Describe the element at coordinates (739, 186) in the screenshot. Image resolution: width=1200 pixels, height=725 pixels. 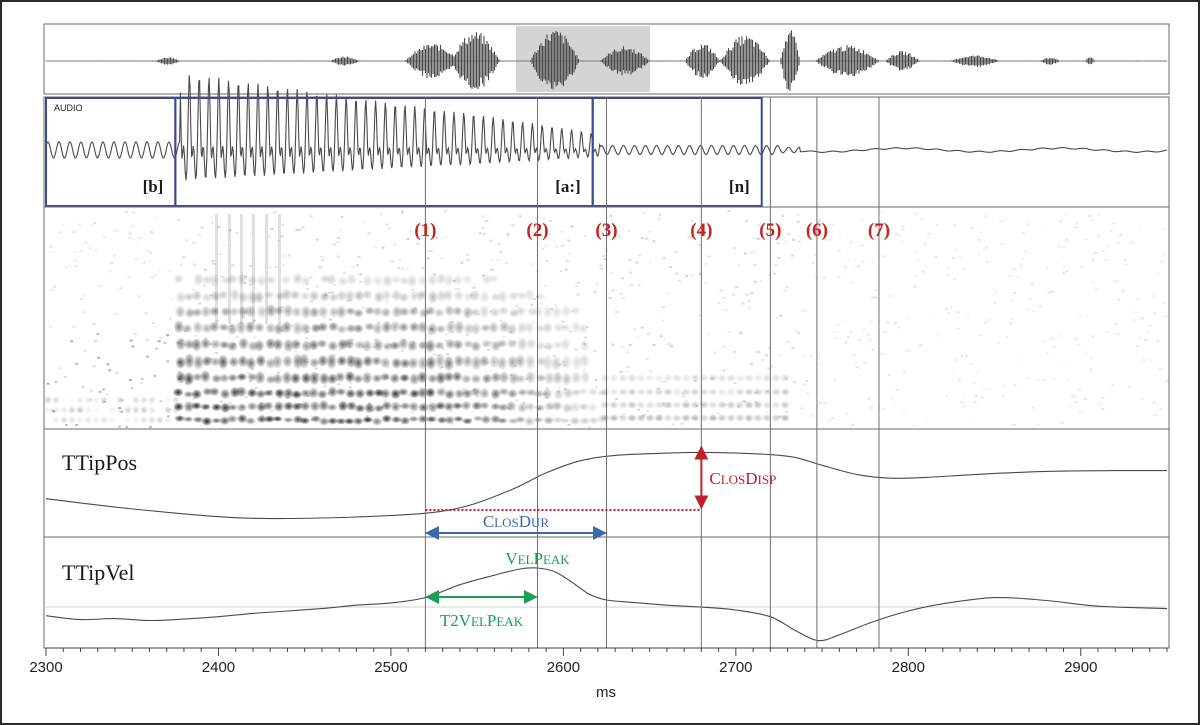
I see `segment-label: [n]` at that location.